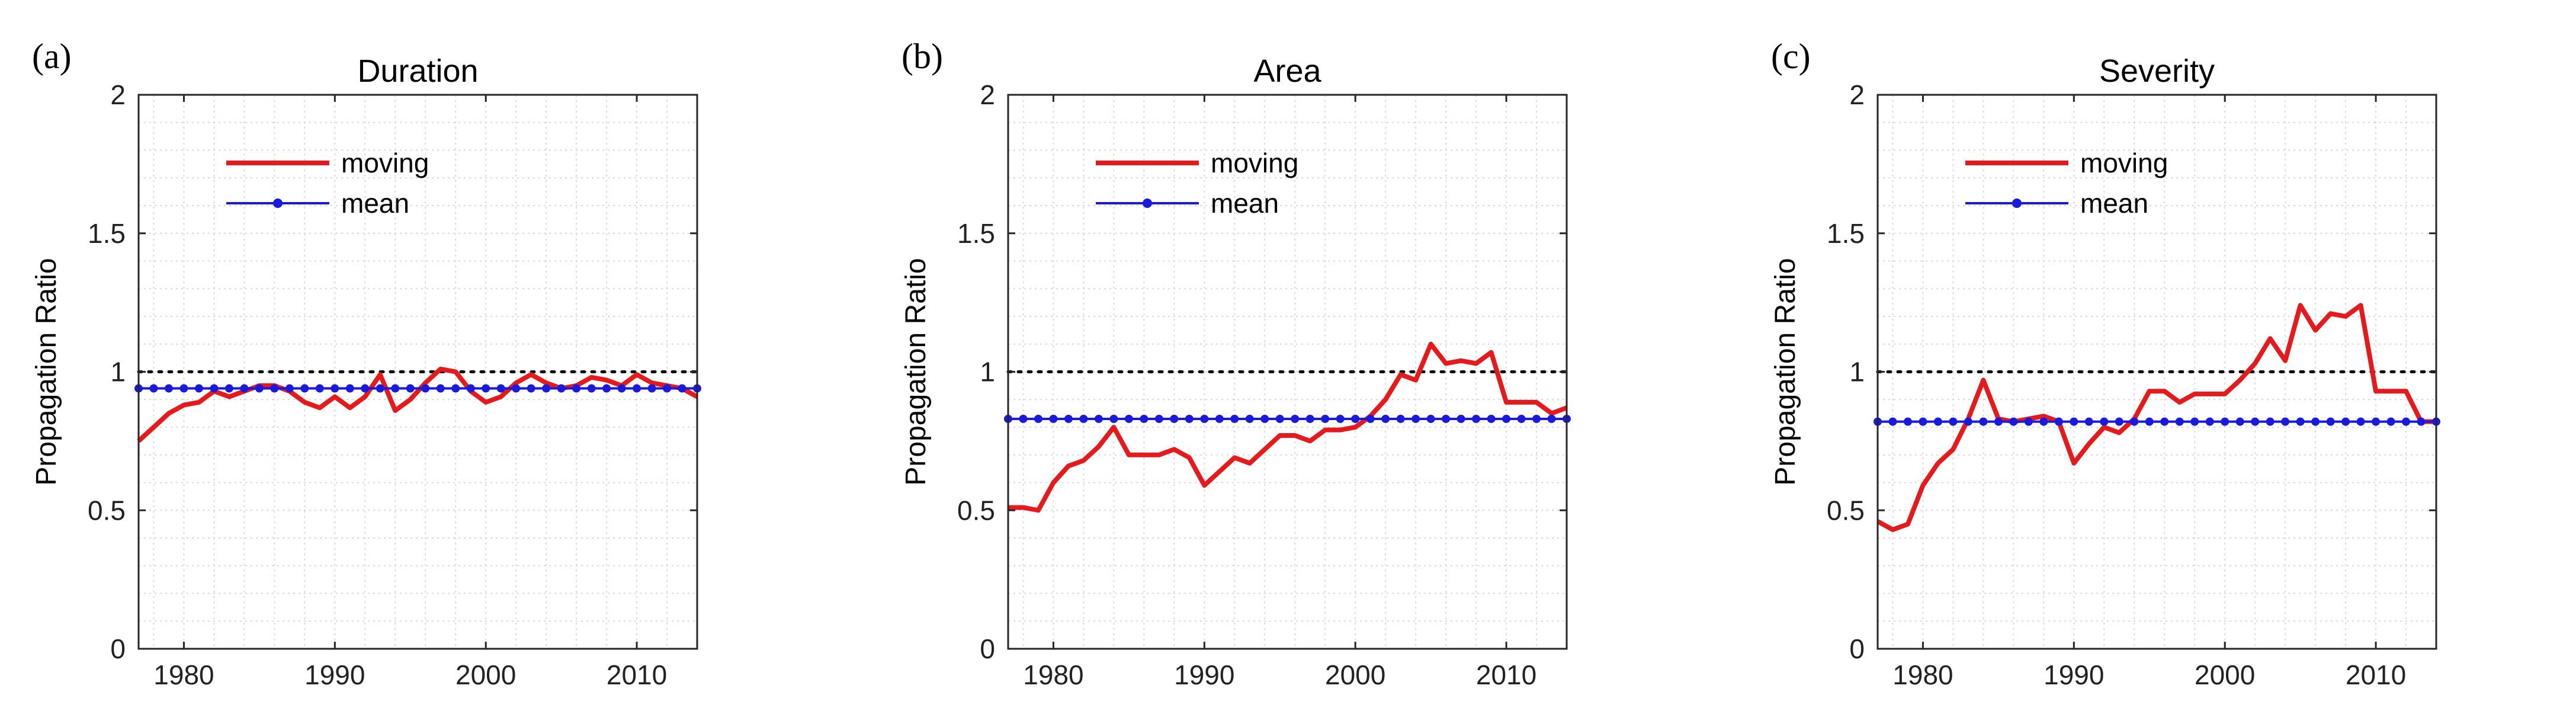  What do you see at coordinates (2225, 675) in the screenshot?
I see `x-tick-label: 2000` at bounding box center [2225, 675].